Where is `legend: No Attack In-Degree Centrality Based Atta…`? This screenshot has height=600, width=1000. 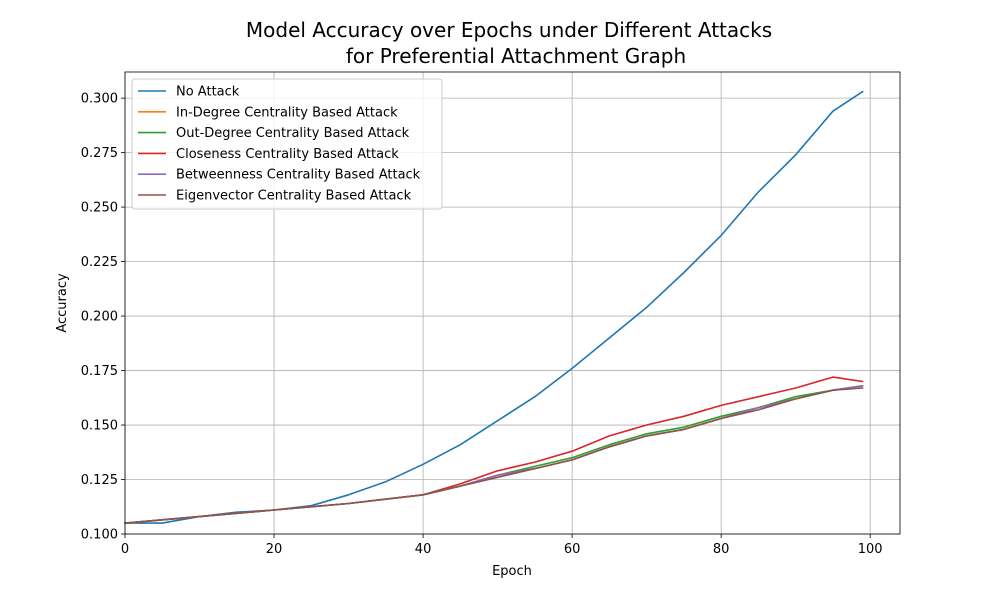 legend: No Attack In-Degree Centrality Based Atta… is located at coordinates (287, 144).